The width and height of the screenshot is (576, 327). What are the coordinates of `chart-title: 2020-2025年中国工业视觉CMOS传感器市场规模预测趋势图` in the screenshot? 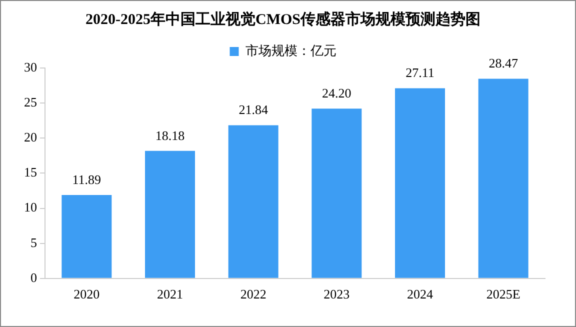 It's located at (283, 19).